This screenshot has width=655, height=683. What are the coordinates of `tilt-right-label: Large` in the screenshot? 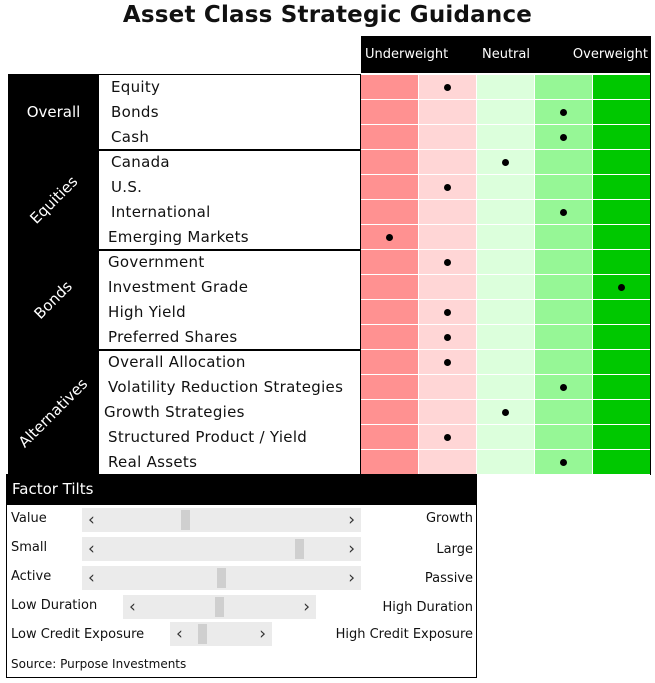 It's located at (454, 549).